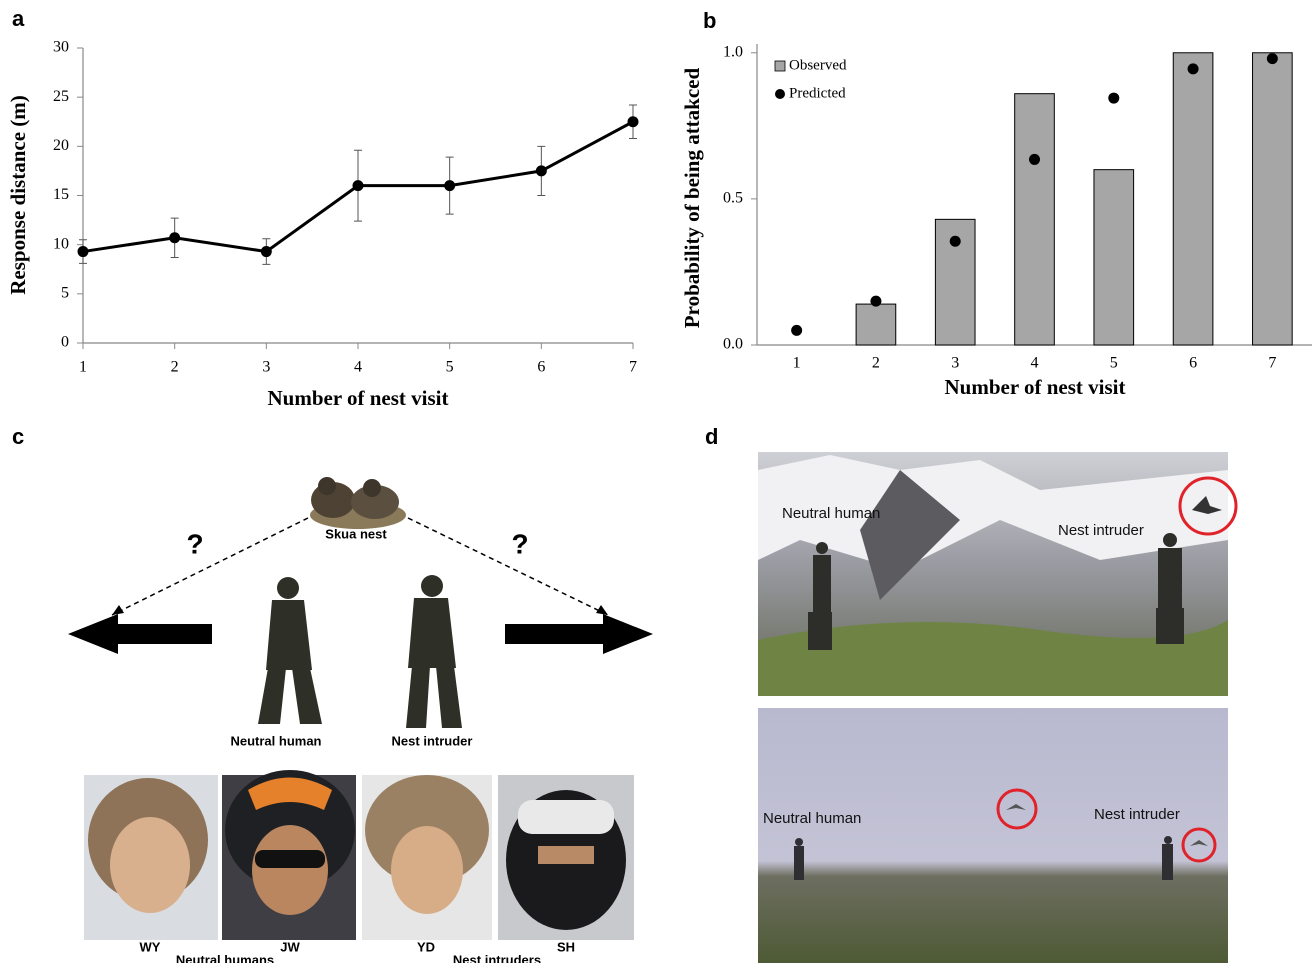  I want to click on figure-label: Nest intruder, so click(432, 740).